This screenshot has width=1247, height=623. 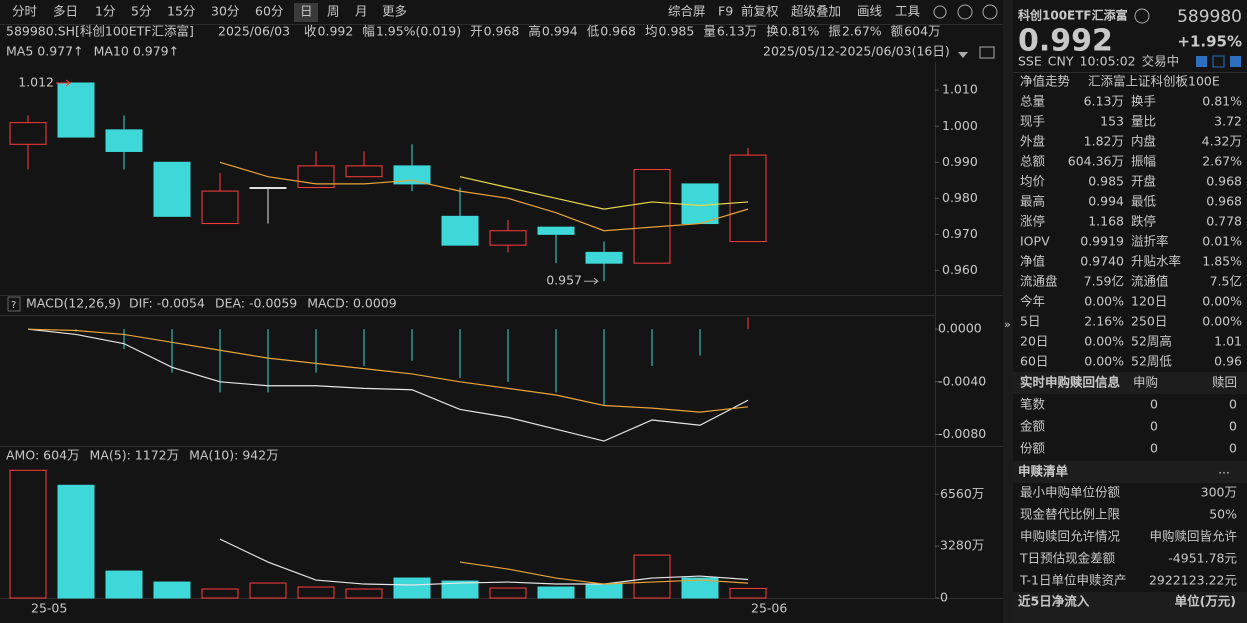 I want to click on date: 2025/06/03, so click(x=254, y=31).